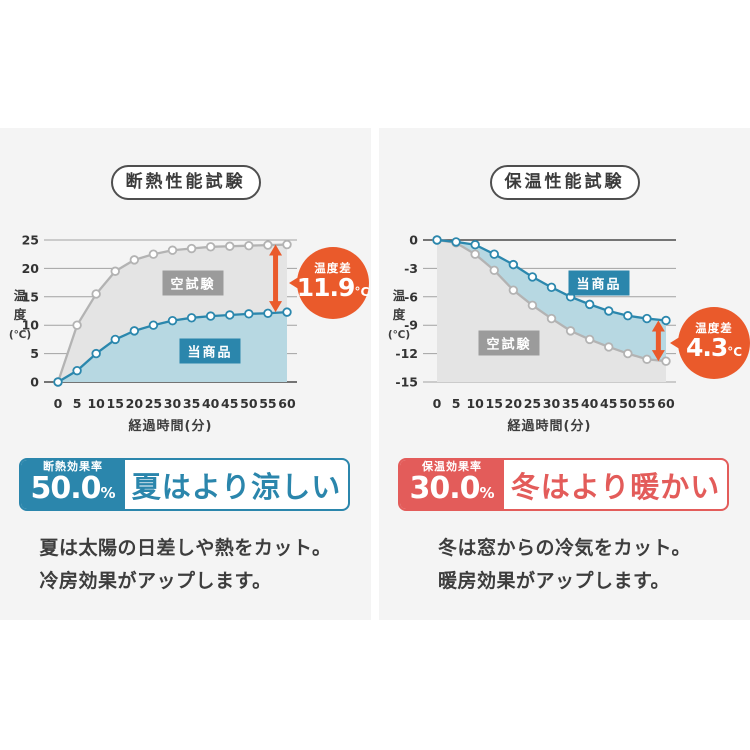 Image resolution: width=750 pixels, height=750 pixels. I want to click on effect-rate-label: 断熱効果率, so click(73, 466).